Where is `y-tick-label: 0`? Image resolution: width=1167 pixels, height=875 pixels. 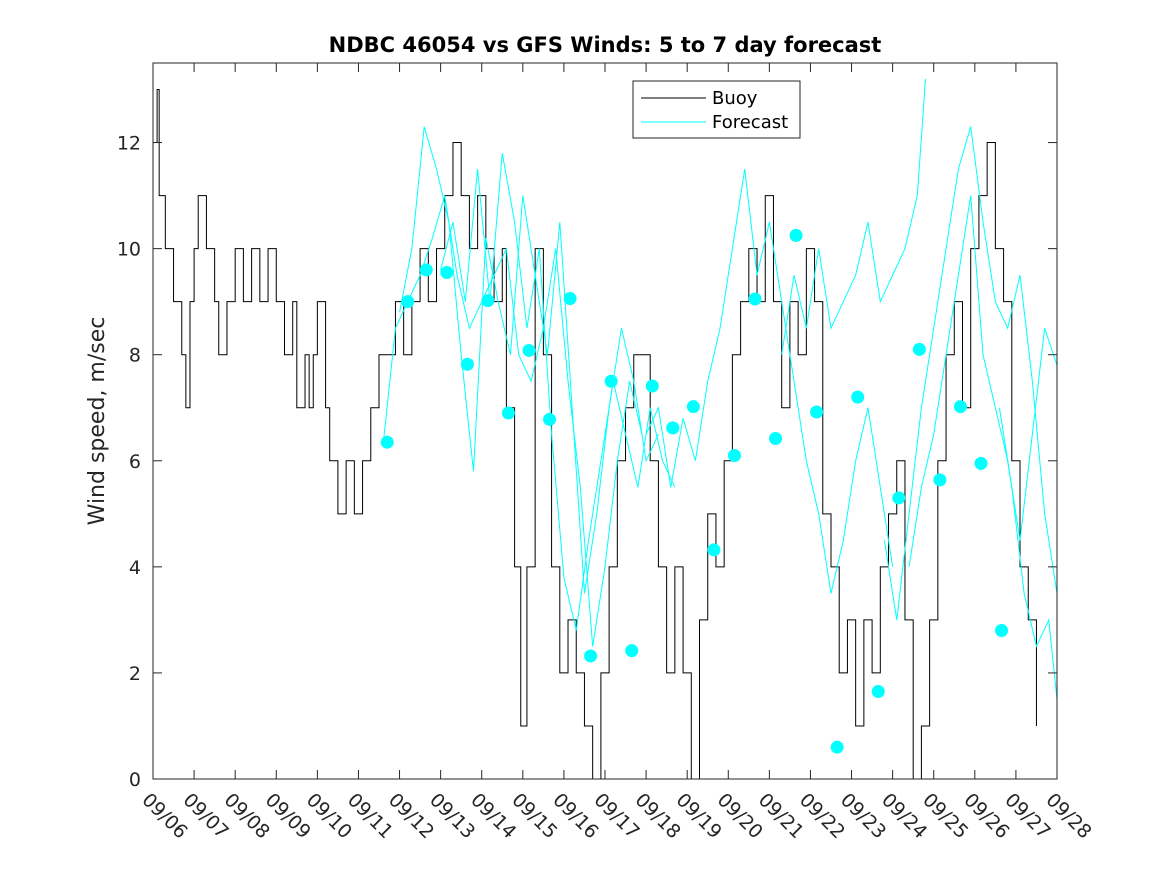
y-tick-label: 0 is located at coordinates (135, 780).